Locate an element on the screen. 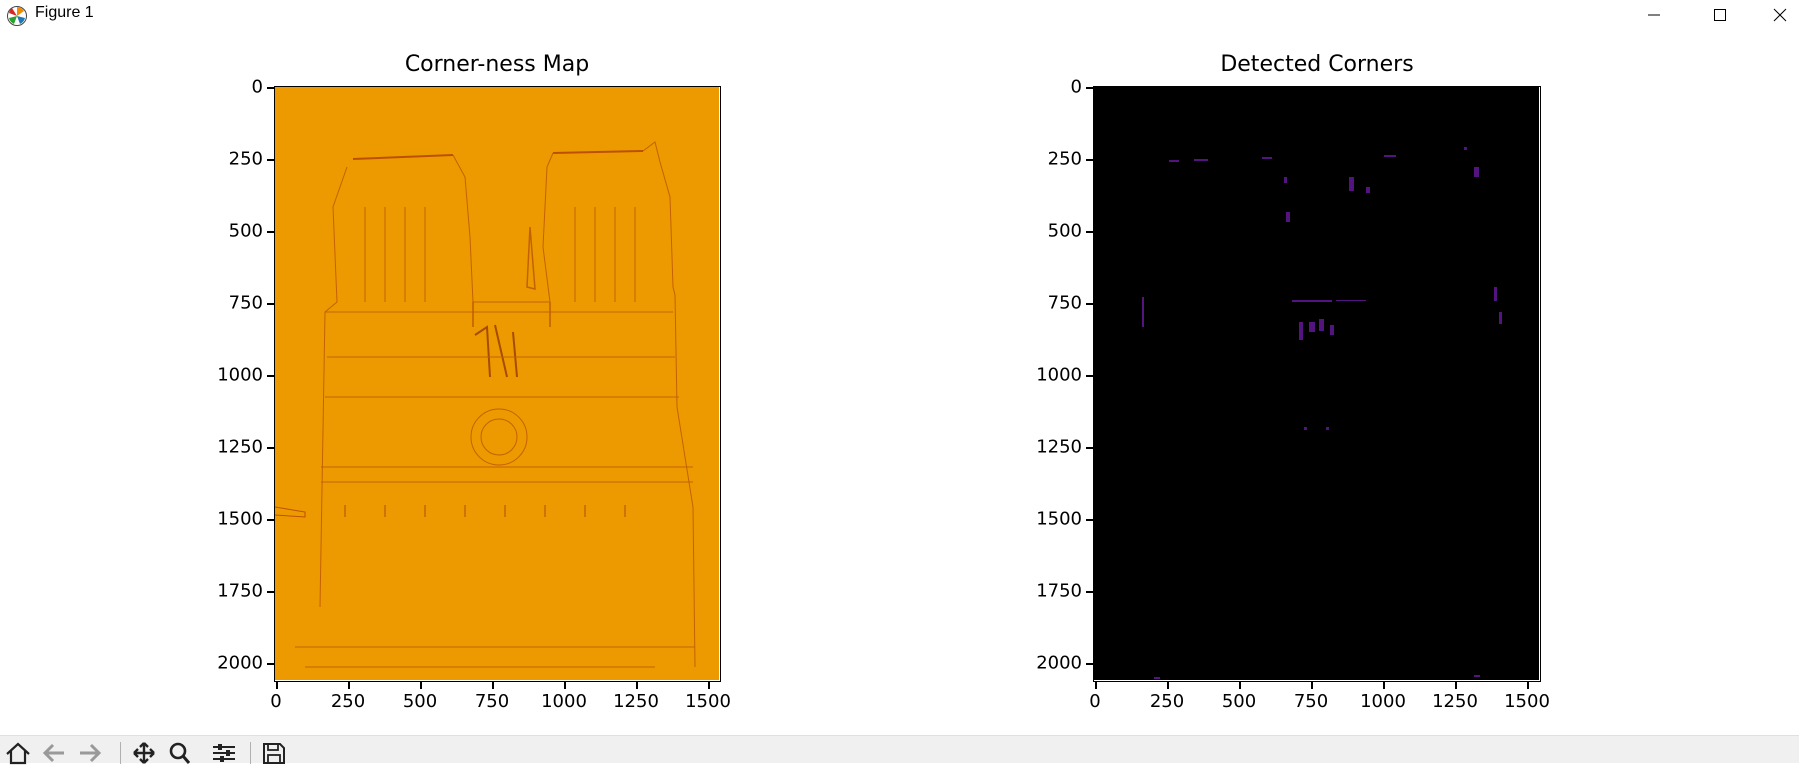 The height and width of the screenshot is (767, 1799). pan-icon is located at coordinates (144, 753).